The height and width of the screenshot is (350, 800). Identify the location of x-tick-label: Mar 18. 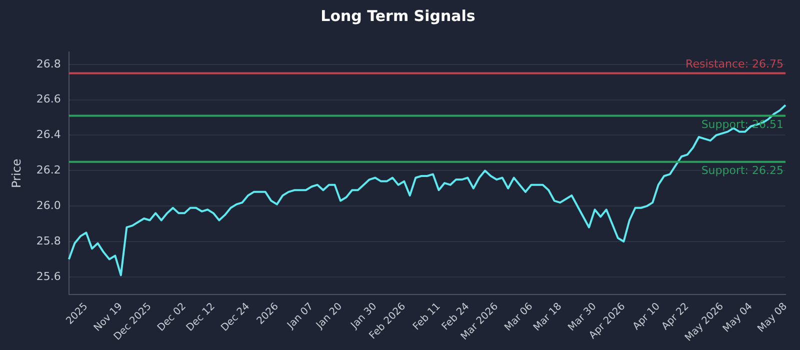
(548, 317).